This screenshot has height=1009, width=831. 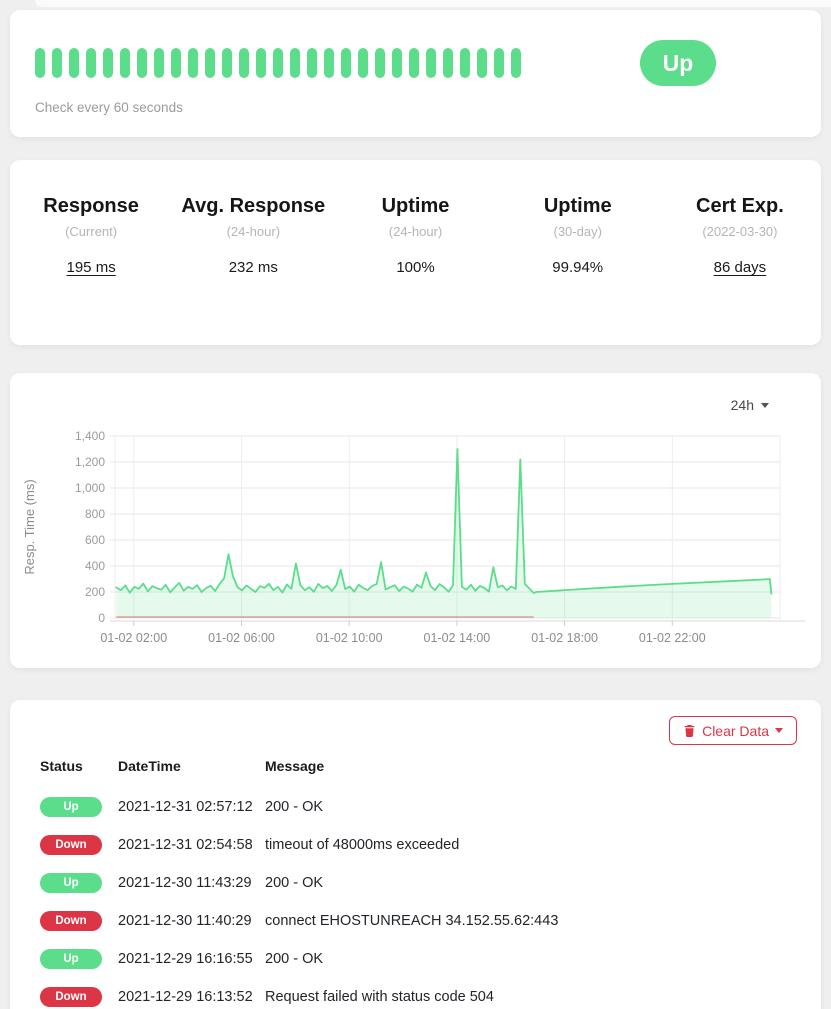 I want to click on event-row: Up 2021-12-30 11:43:29 200 - OK, so click(x=420, y=883).